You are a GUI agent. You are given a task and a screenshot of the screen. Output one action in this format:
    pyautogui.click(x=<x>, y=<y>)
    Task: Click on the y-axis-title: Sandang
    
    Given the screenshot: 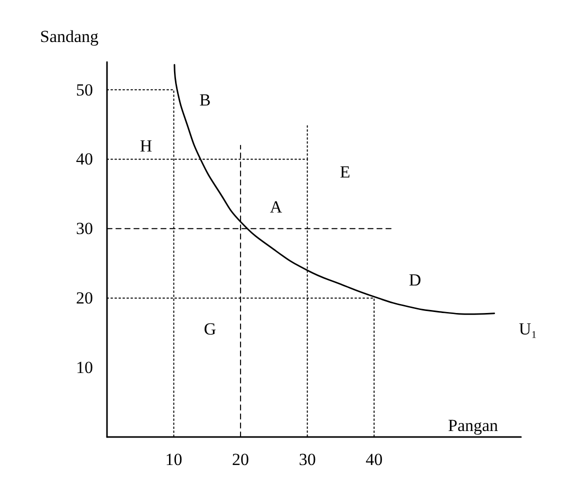 What is the action you would take?
    pyautogui.click(x=70, y=36)
    